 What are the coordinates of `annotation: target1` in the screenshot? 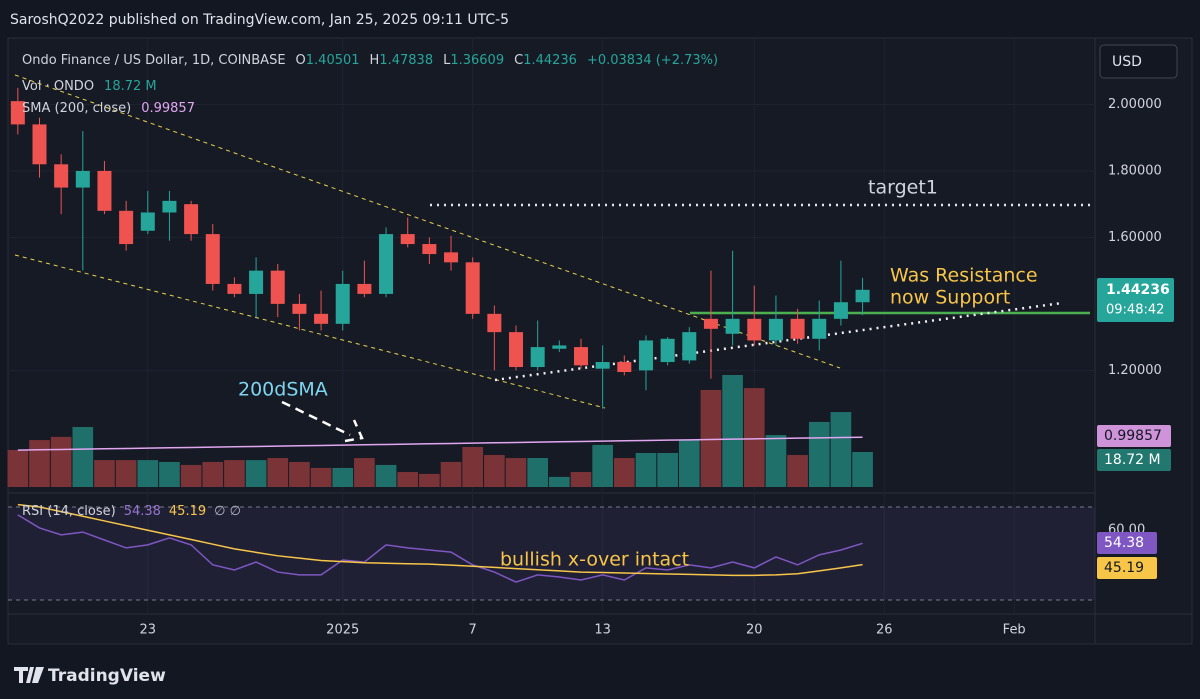 It's located at (903, 188).